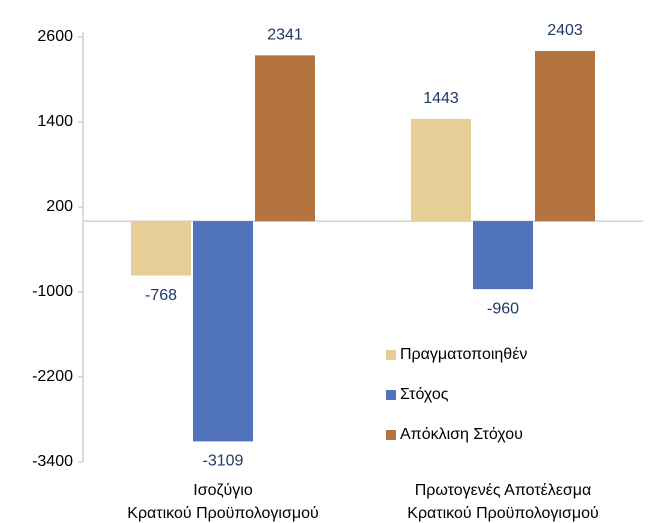 This screenshot has height=523, width=651. What do you see at coordinates (52, 376) in the screenshot?
I see `y-tick-label: -2200` at bounding box center [52, 376].